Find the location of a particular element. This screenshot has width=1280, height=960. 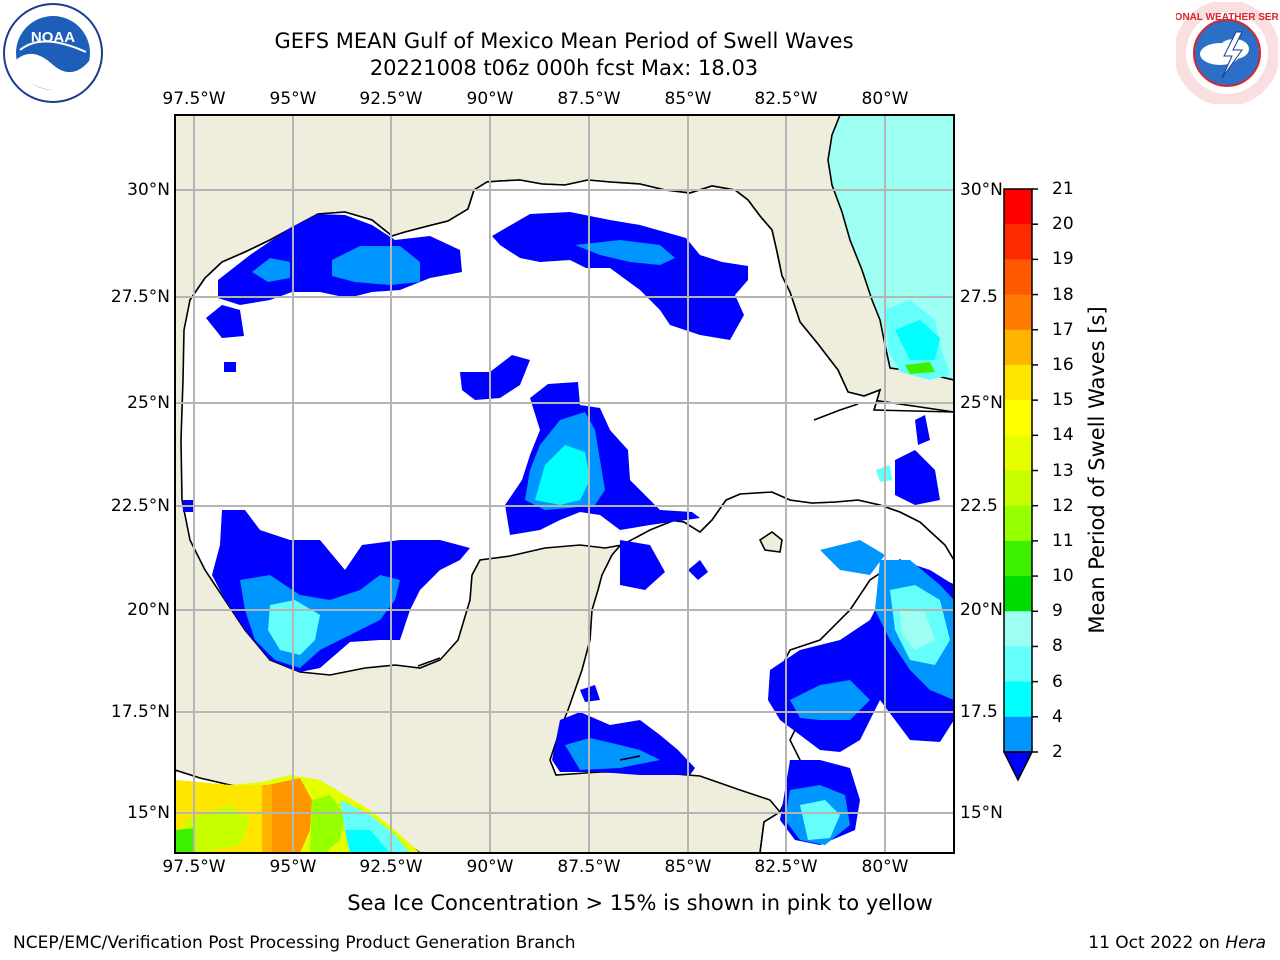

map-subtitle: 20221008 t06z 000h fcst Max: 18.03 is located at coordinates (564, 68).